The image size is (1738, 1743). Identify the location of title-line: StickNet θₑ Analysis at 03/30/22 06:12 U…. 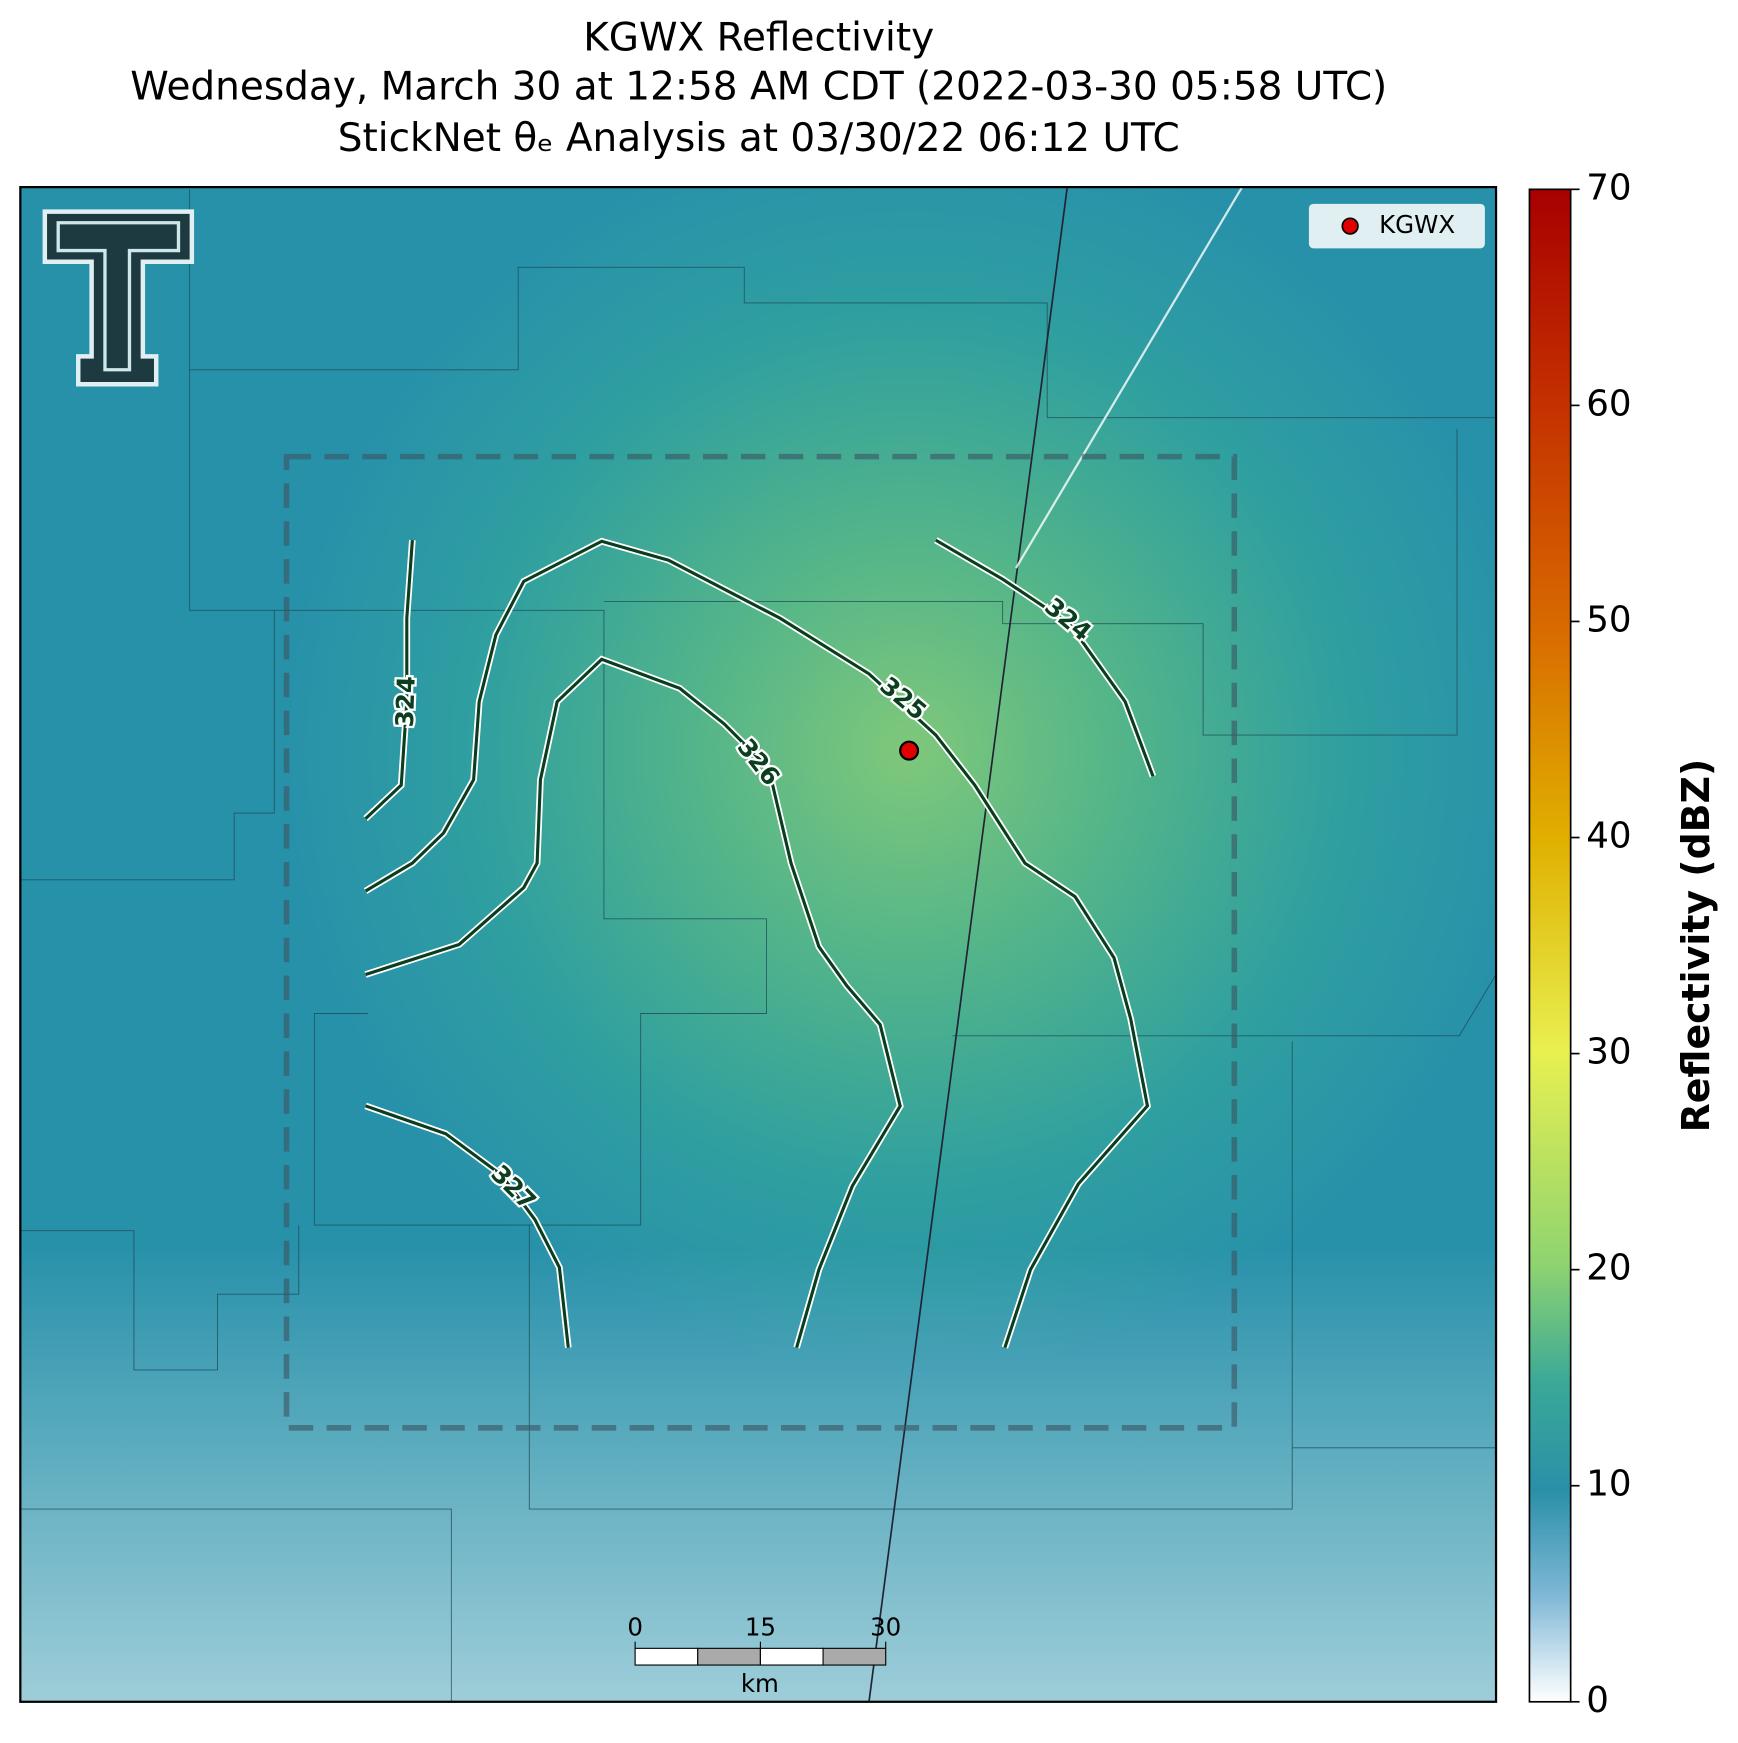
(759, 138).